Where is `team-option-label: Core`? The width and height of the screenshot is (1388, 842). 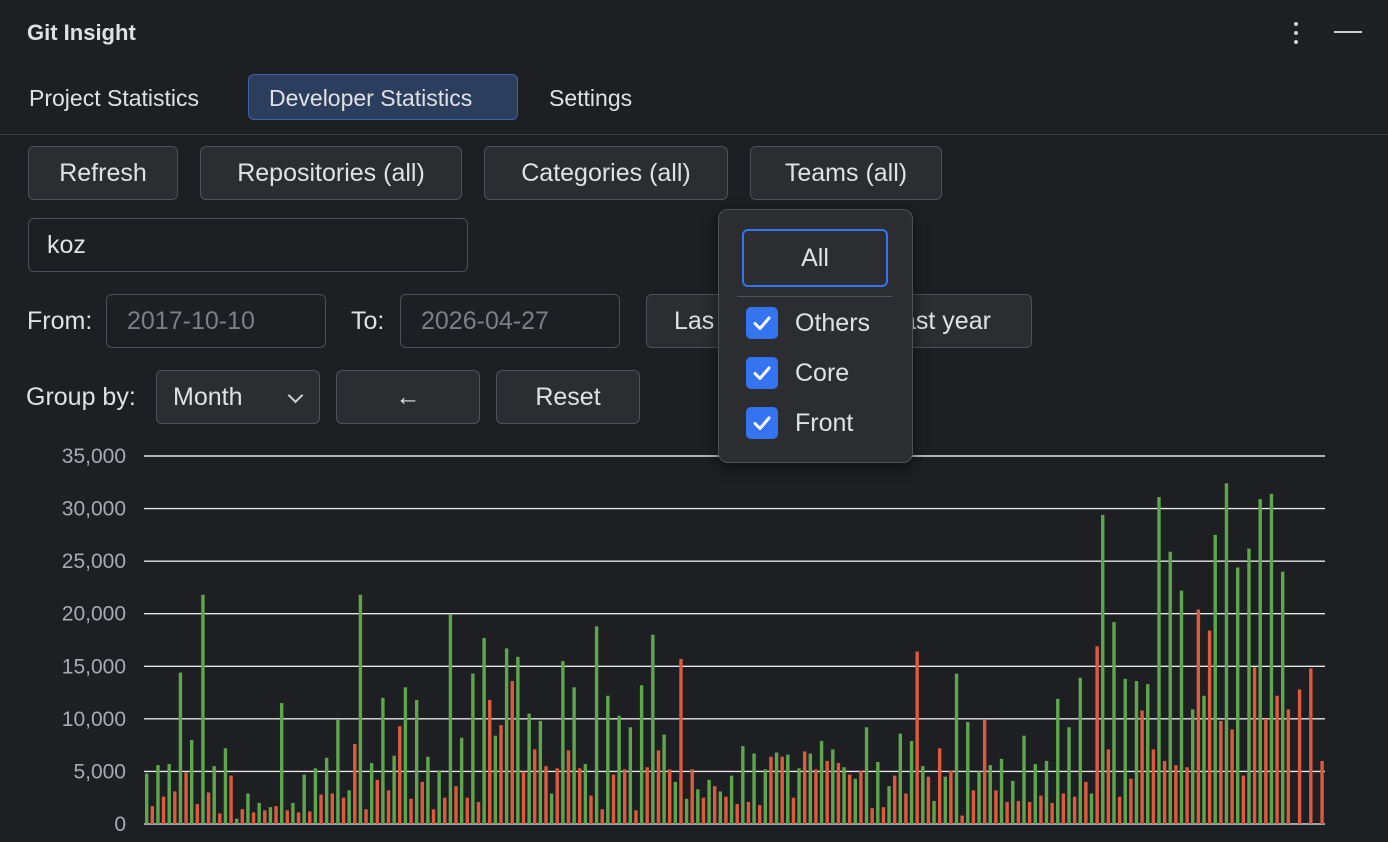 team-option-label: Core is located at coordinates (822, 372).